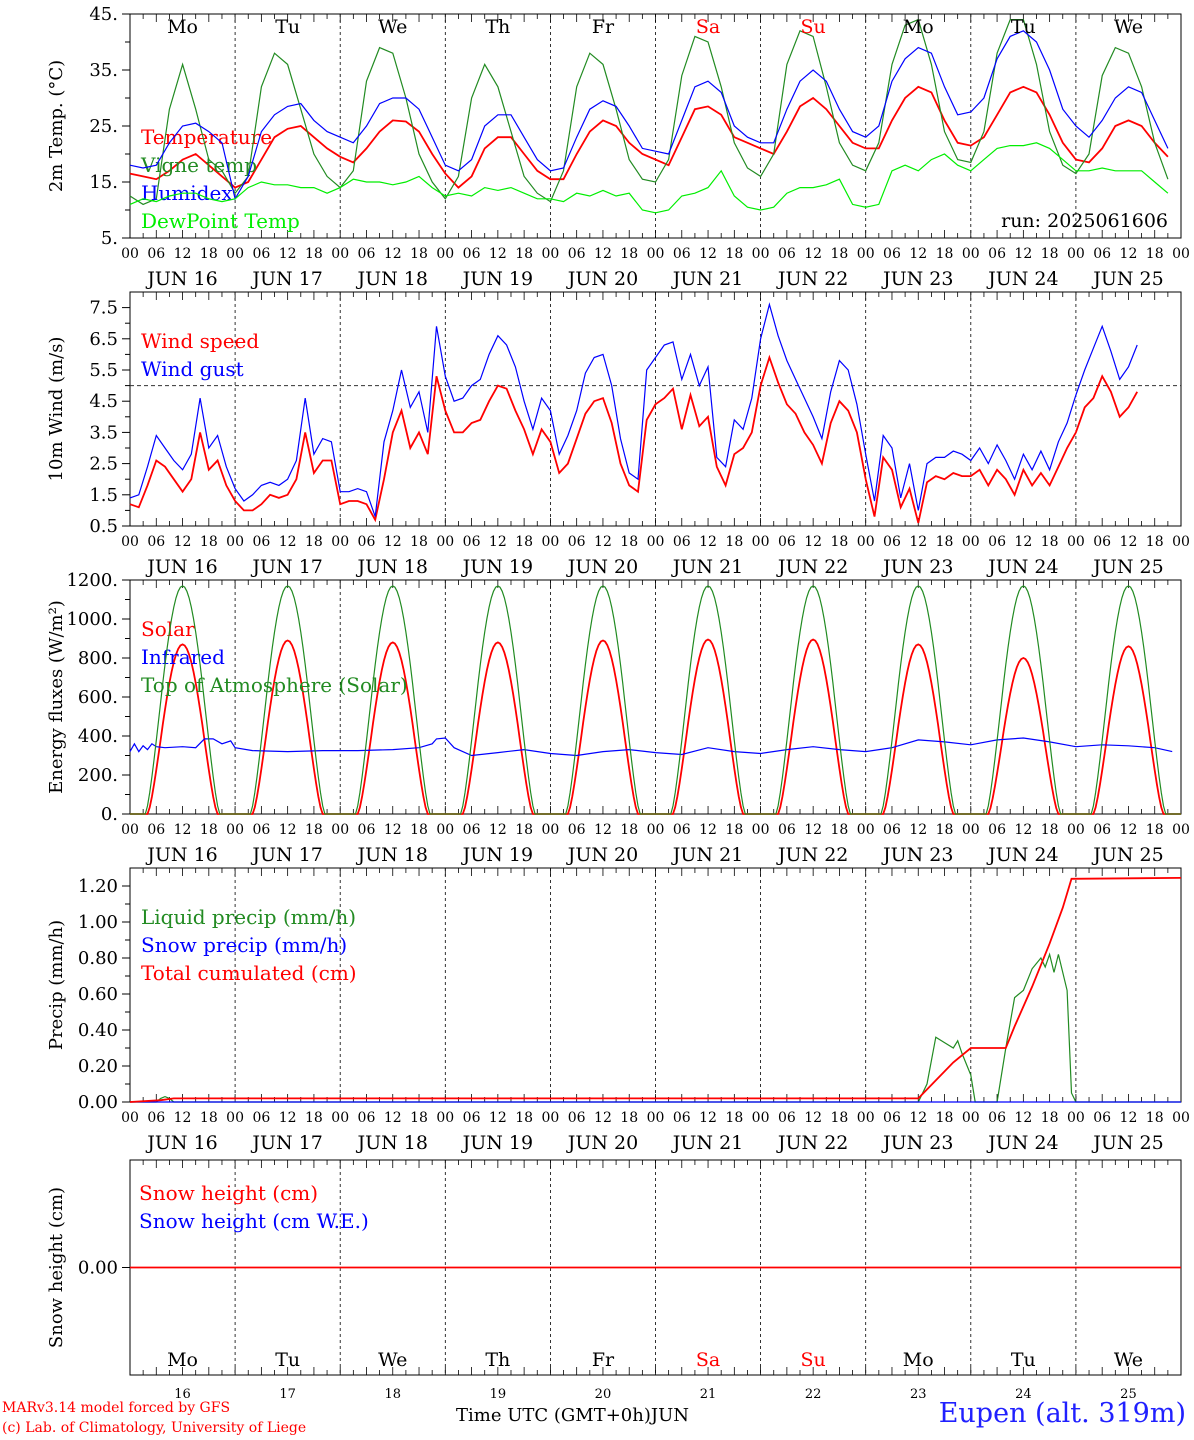  I want to click on day-number-label: 23, so click(918, 1393).